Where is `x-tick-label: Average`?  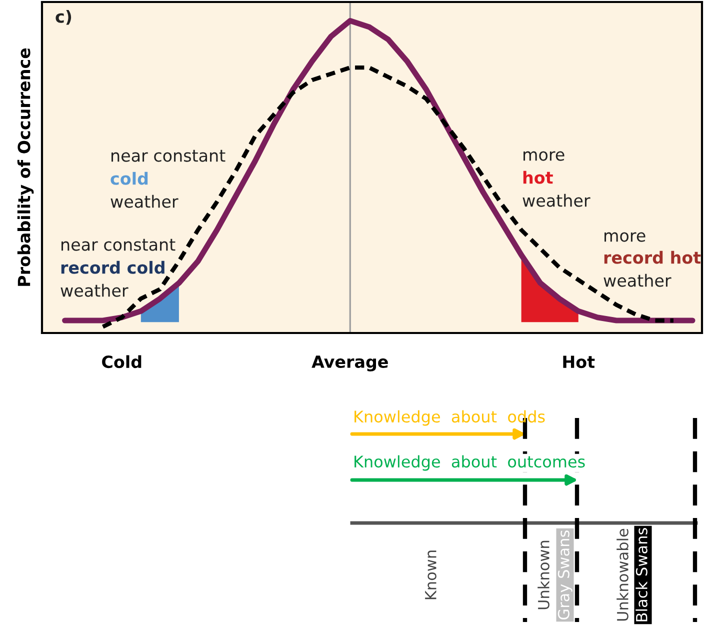
x-tick-label: Average is located at coordinates (350, 364).